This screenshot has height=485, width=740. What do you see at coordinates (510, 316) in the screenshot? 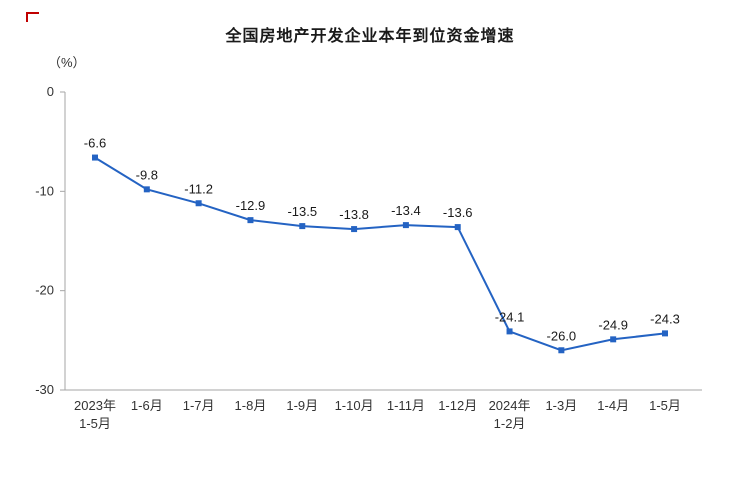
I see `data-label: -24.1` at bounding box center [510, 316].